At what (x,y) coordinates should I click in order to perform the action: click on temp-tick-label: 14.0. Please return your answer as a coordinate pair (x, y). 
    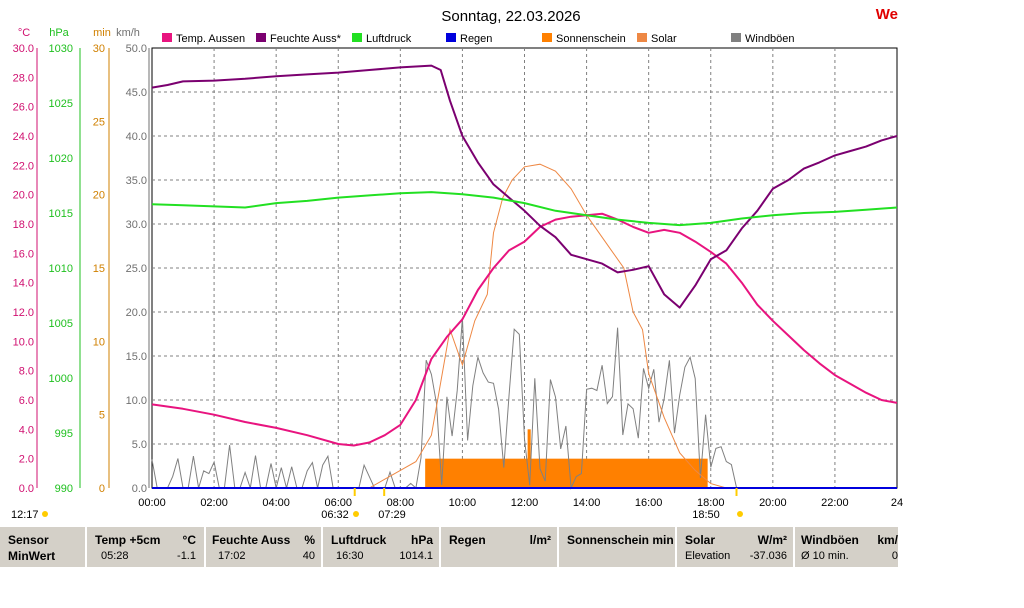
    Looking at the image, I should click on (23, 284).